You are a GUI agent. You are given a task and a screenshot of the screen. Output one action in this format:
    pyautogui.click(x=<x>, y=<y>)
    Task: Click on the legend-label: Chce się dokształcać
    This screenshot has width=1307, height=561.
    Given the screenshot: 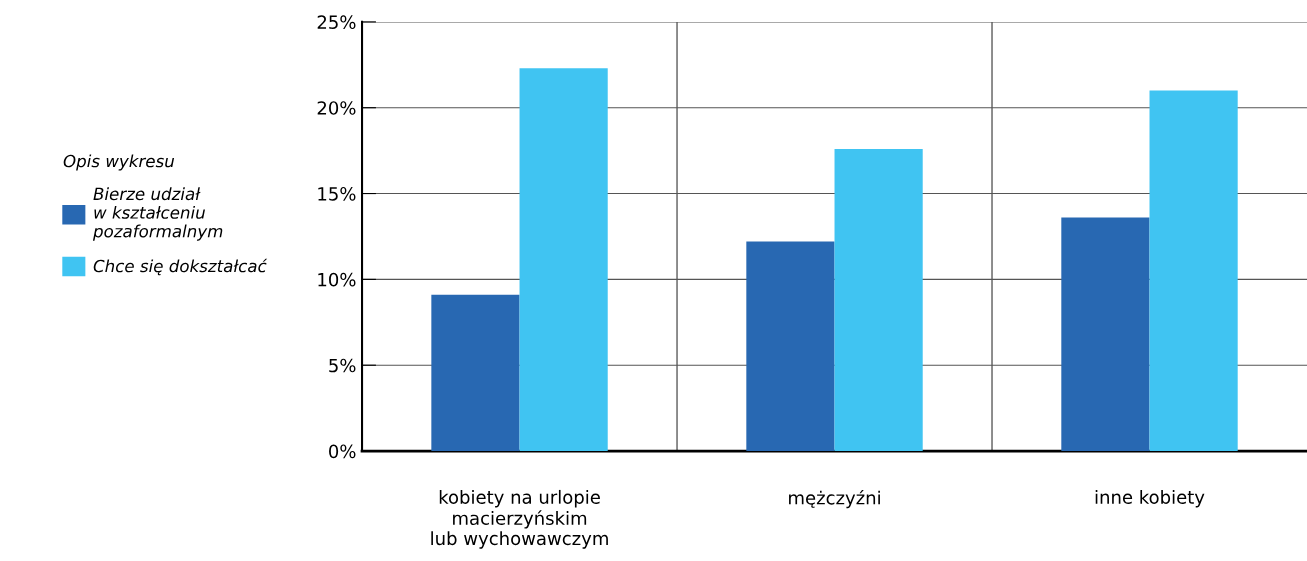 What is the action you would take?
    pyautogui.click(x=180, y=267)
    